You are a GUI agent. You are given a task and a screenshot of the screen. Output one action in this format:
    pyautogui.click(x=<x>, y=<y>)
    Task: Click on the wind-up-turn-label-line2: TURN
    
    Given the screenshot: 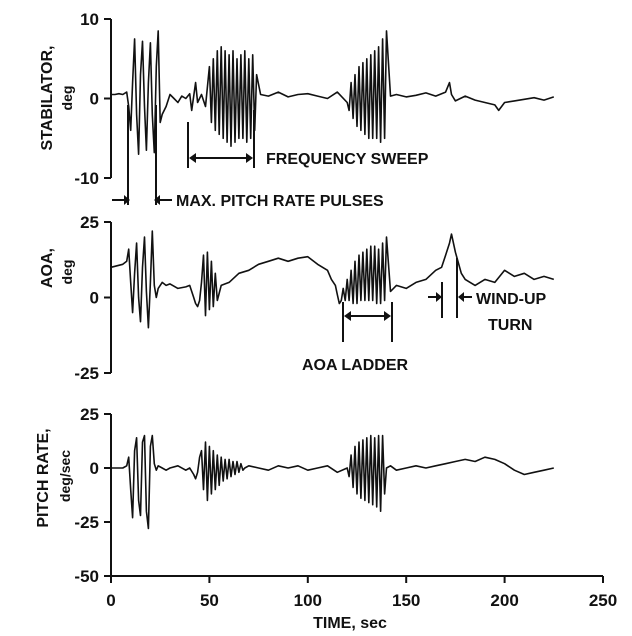 What is the action you would take?
    pyautogui.click(x=510, y=325)
    